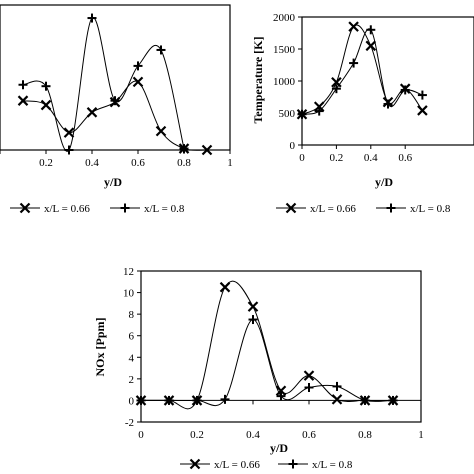 The width and height of the screenshot is (474, 474). I want to click on y-tick-label: 12, so click(128, 272).